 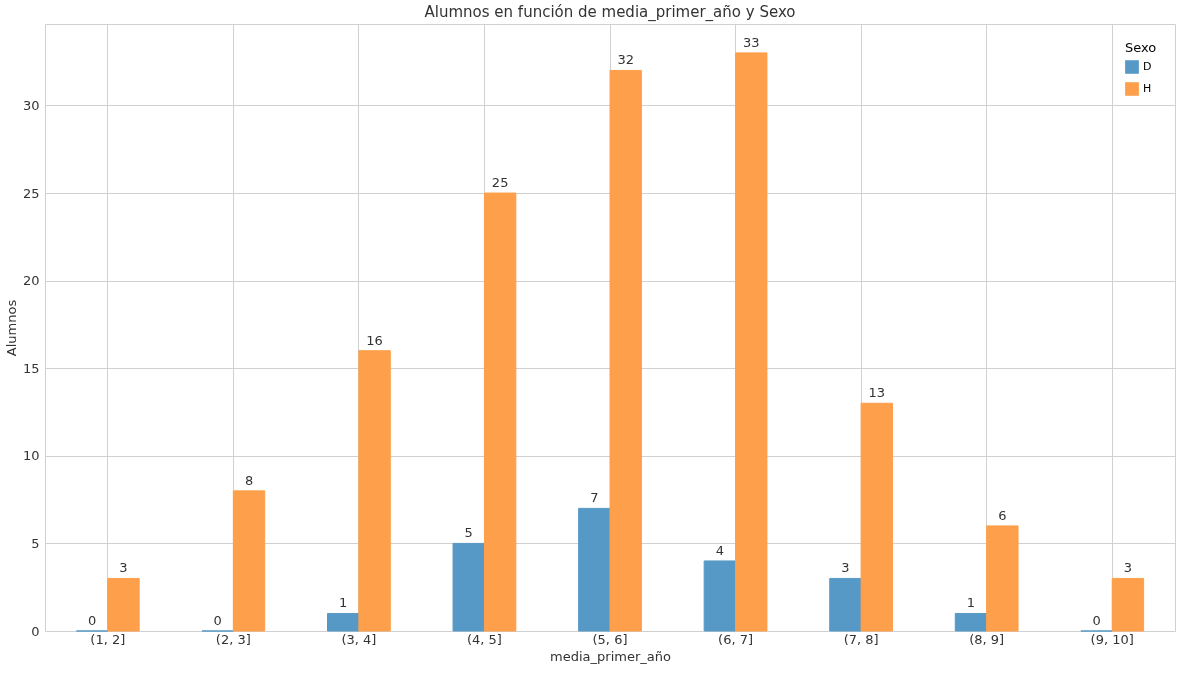 I want to click on legend-label: H, so click(x=1147, y=88).